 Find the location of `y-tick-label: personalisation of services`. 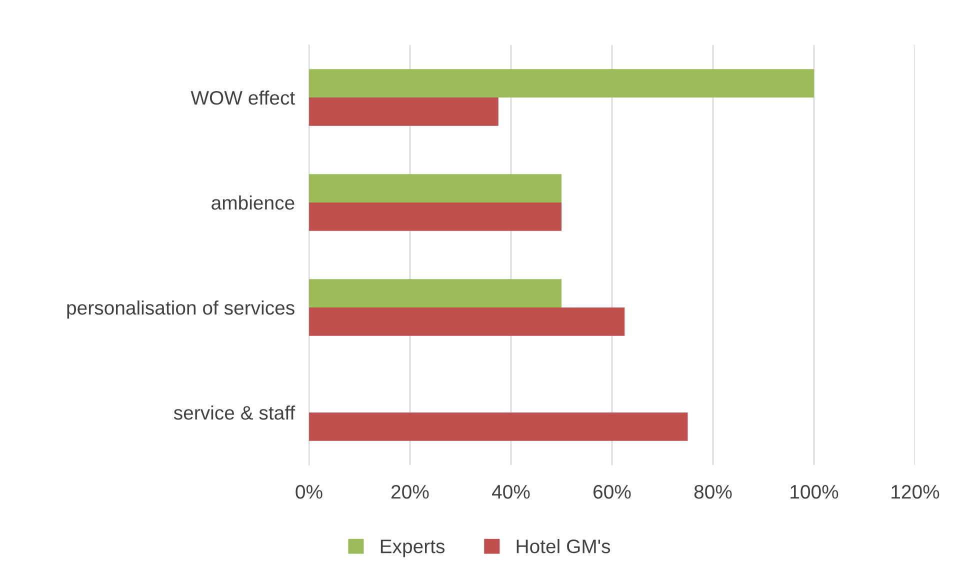

y-tick-label: personalisation of services is located at coordinates (180, 309).